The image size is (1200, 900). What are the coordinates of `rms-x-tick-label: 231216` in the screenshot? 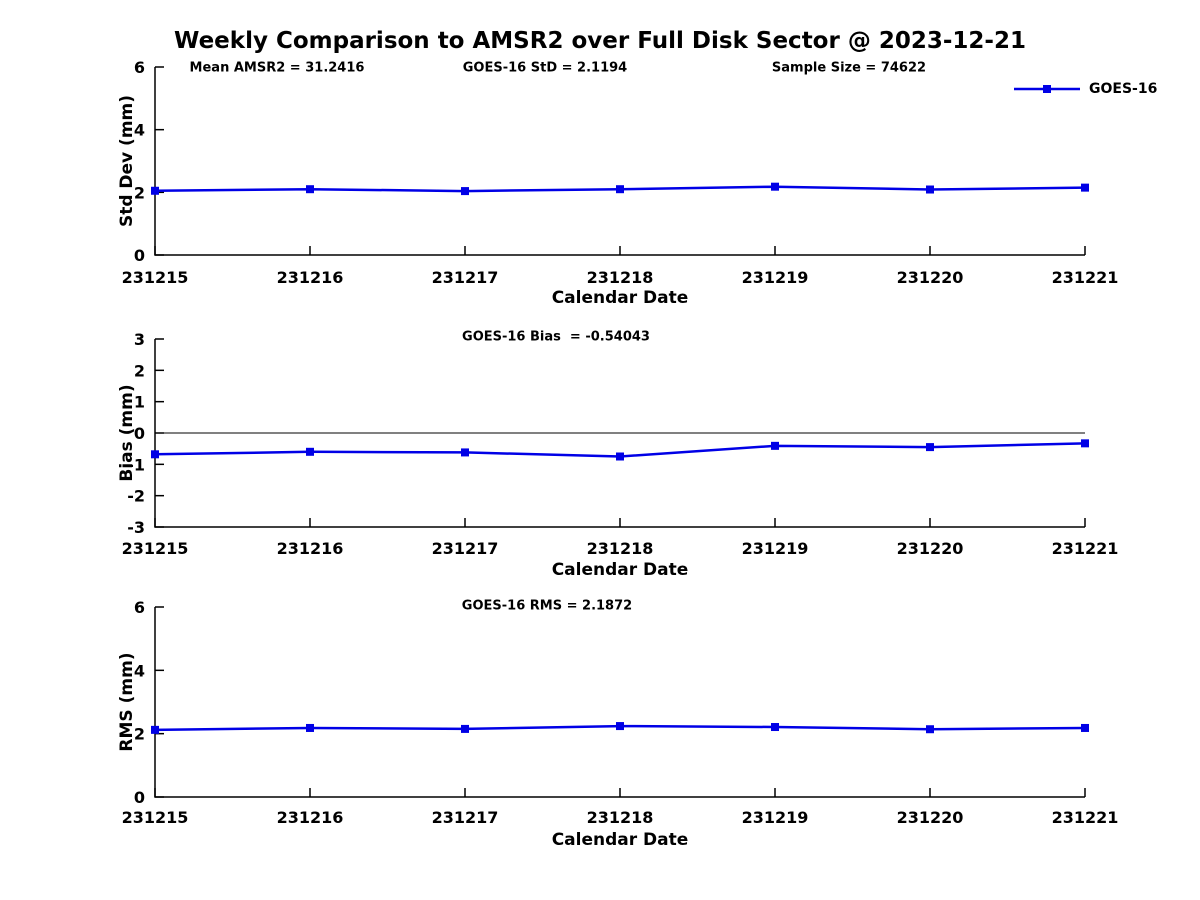 It's located at (310, 817).